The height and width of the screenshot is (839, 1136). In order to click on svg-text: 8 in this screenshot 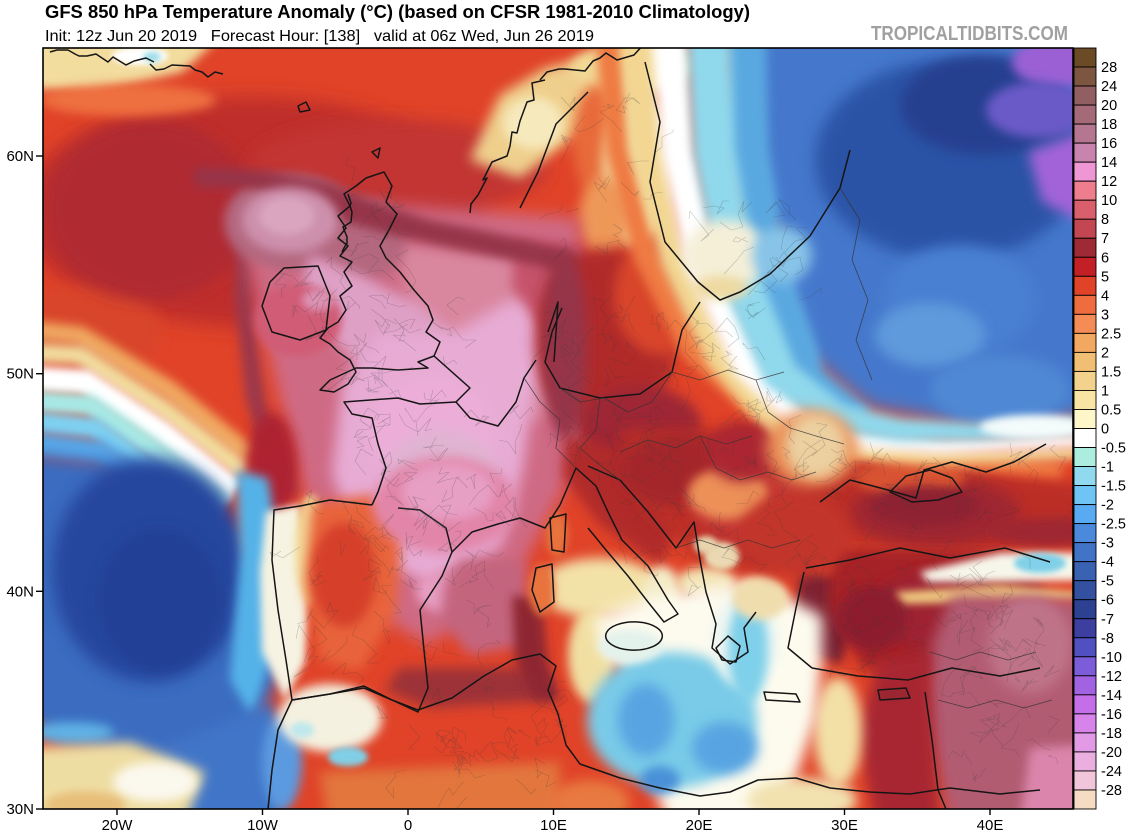, I will do `click(1105, 220)`.